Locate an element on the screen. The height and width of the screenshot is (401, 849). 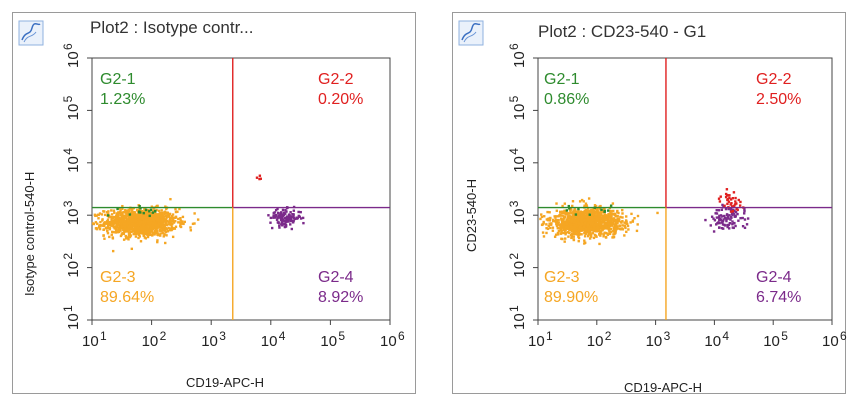
x-tick-exponent: 6 is located at coordinates (843, 336).